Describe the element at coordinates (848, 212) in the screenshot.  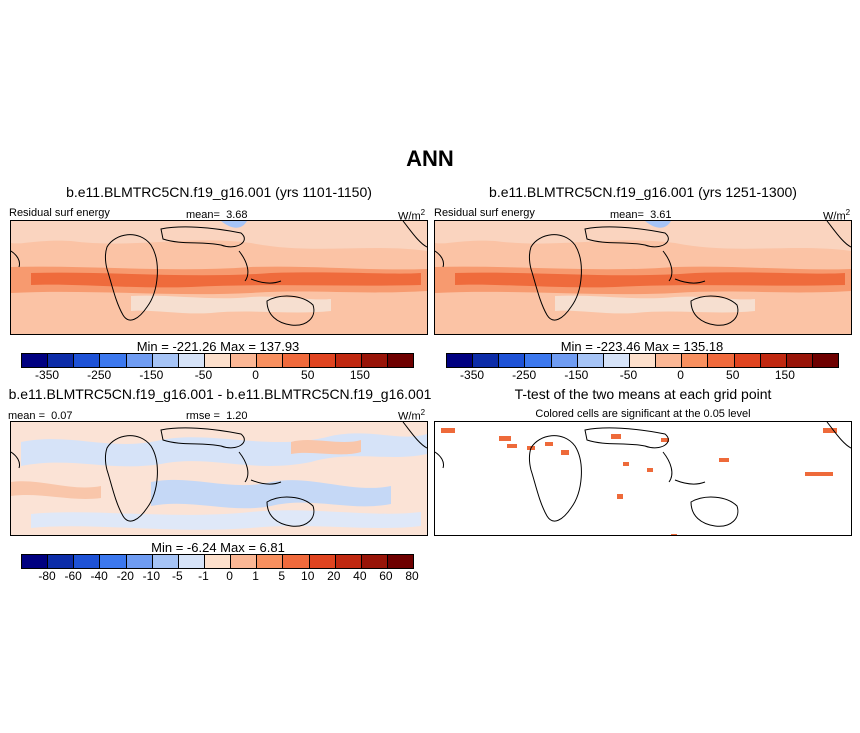
I see `panel2-units-sup: 2` at that location.